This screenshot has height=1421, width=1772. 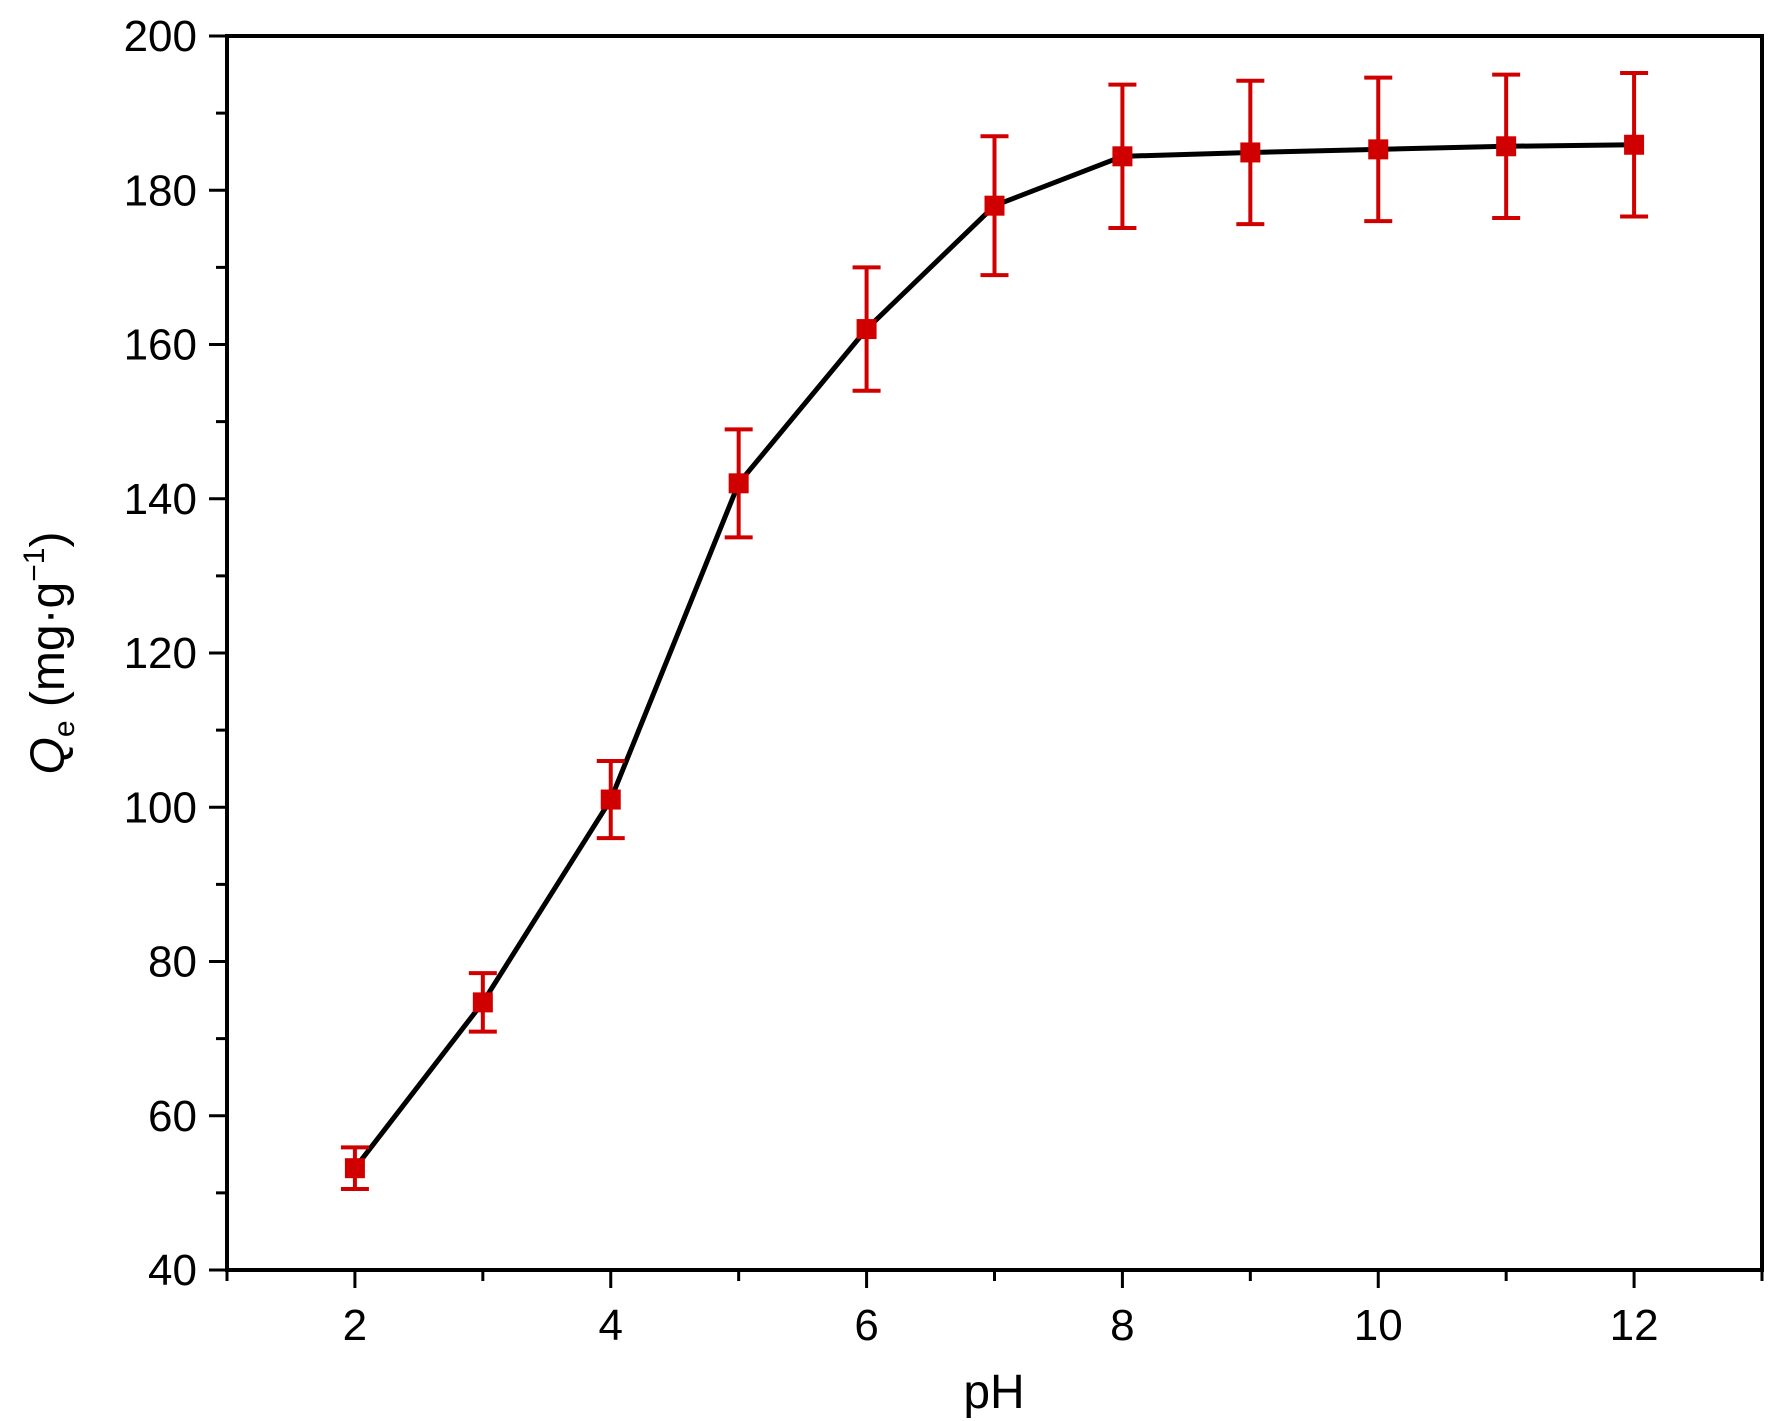 I want to click on y-tick-label: 140, so click(x=160, y=499).